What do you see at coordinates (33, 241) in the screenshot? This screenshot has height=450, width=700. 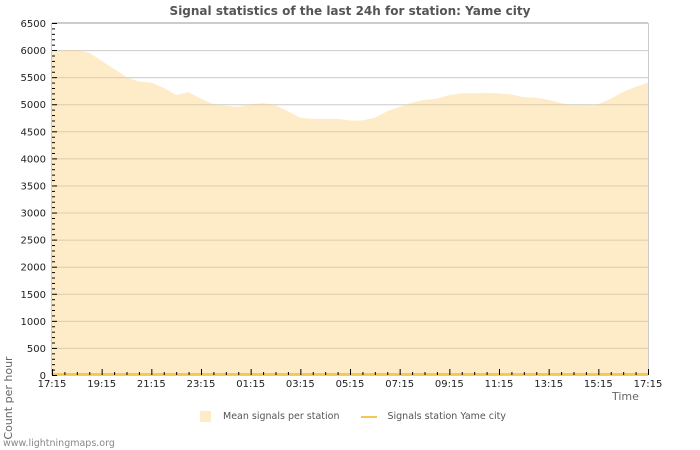 I see `svg-text: 2500` at bounding box center [33, 241].